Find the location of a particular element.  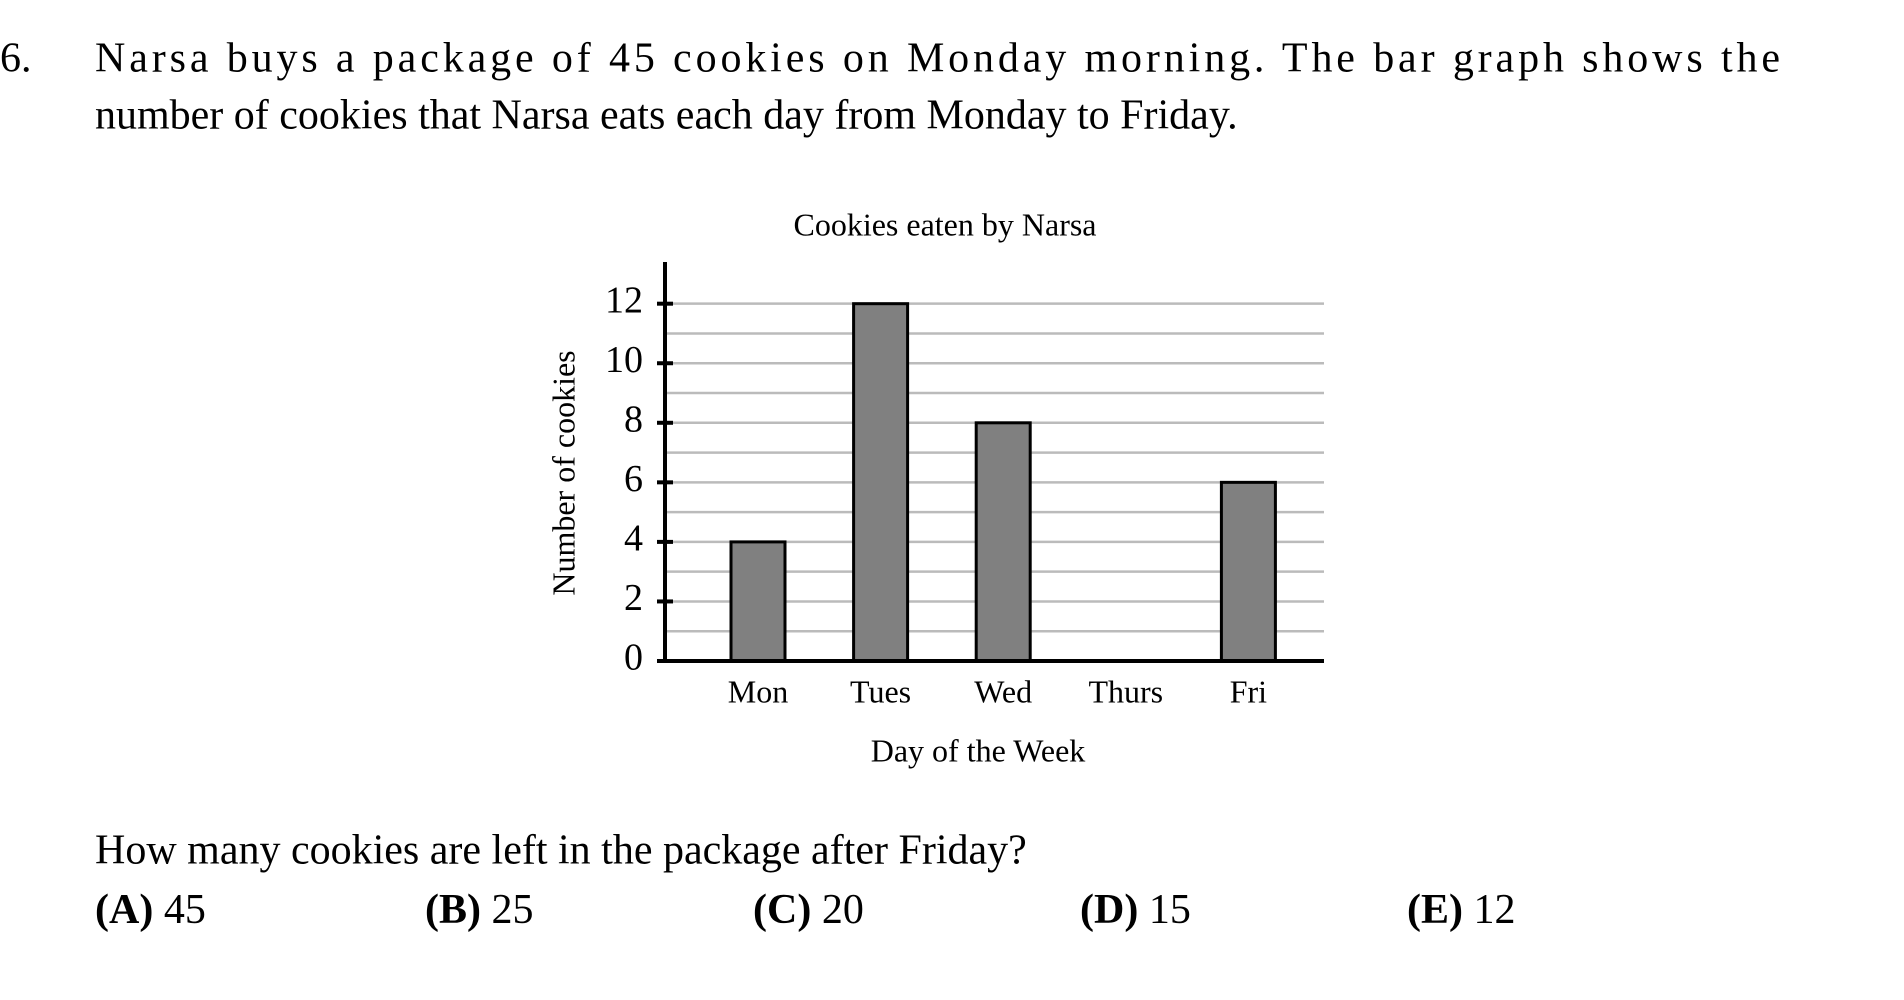

choice: (E) 12 is located at coordinates (1461, 910).